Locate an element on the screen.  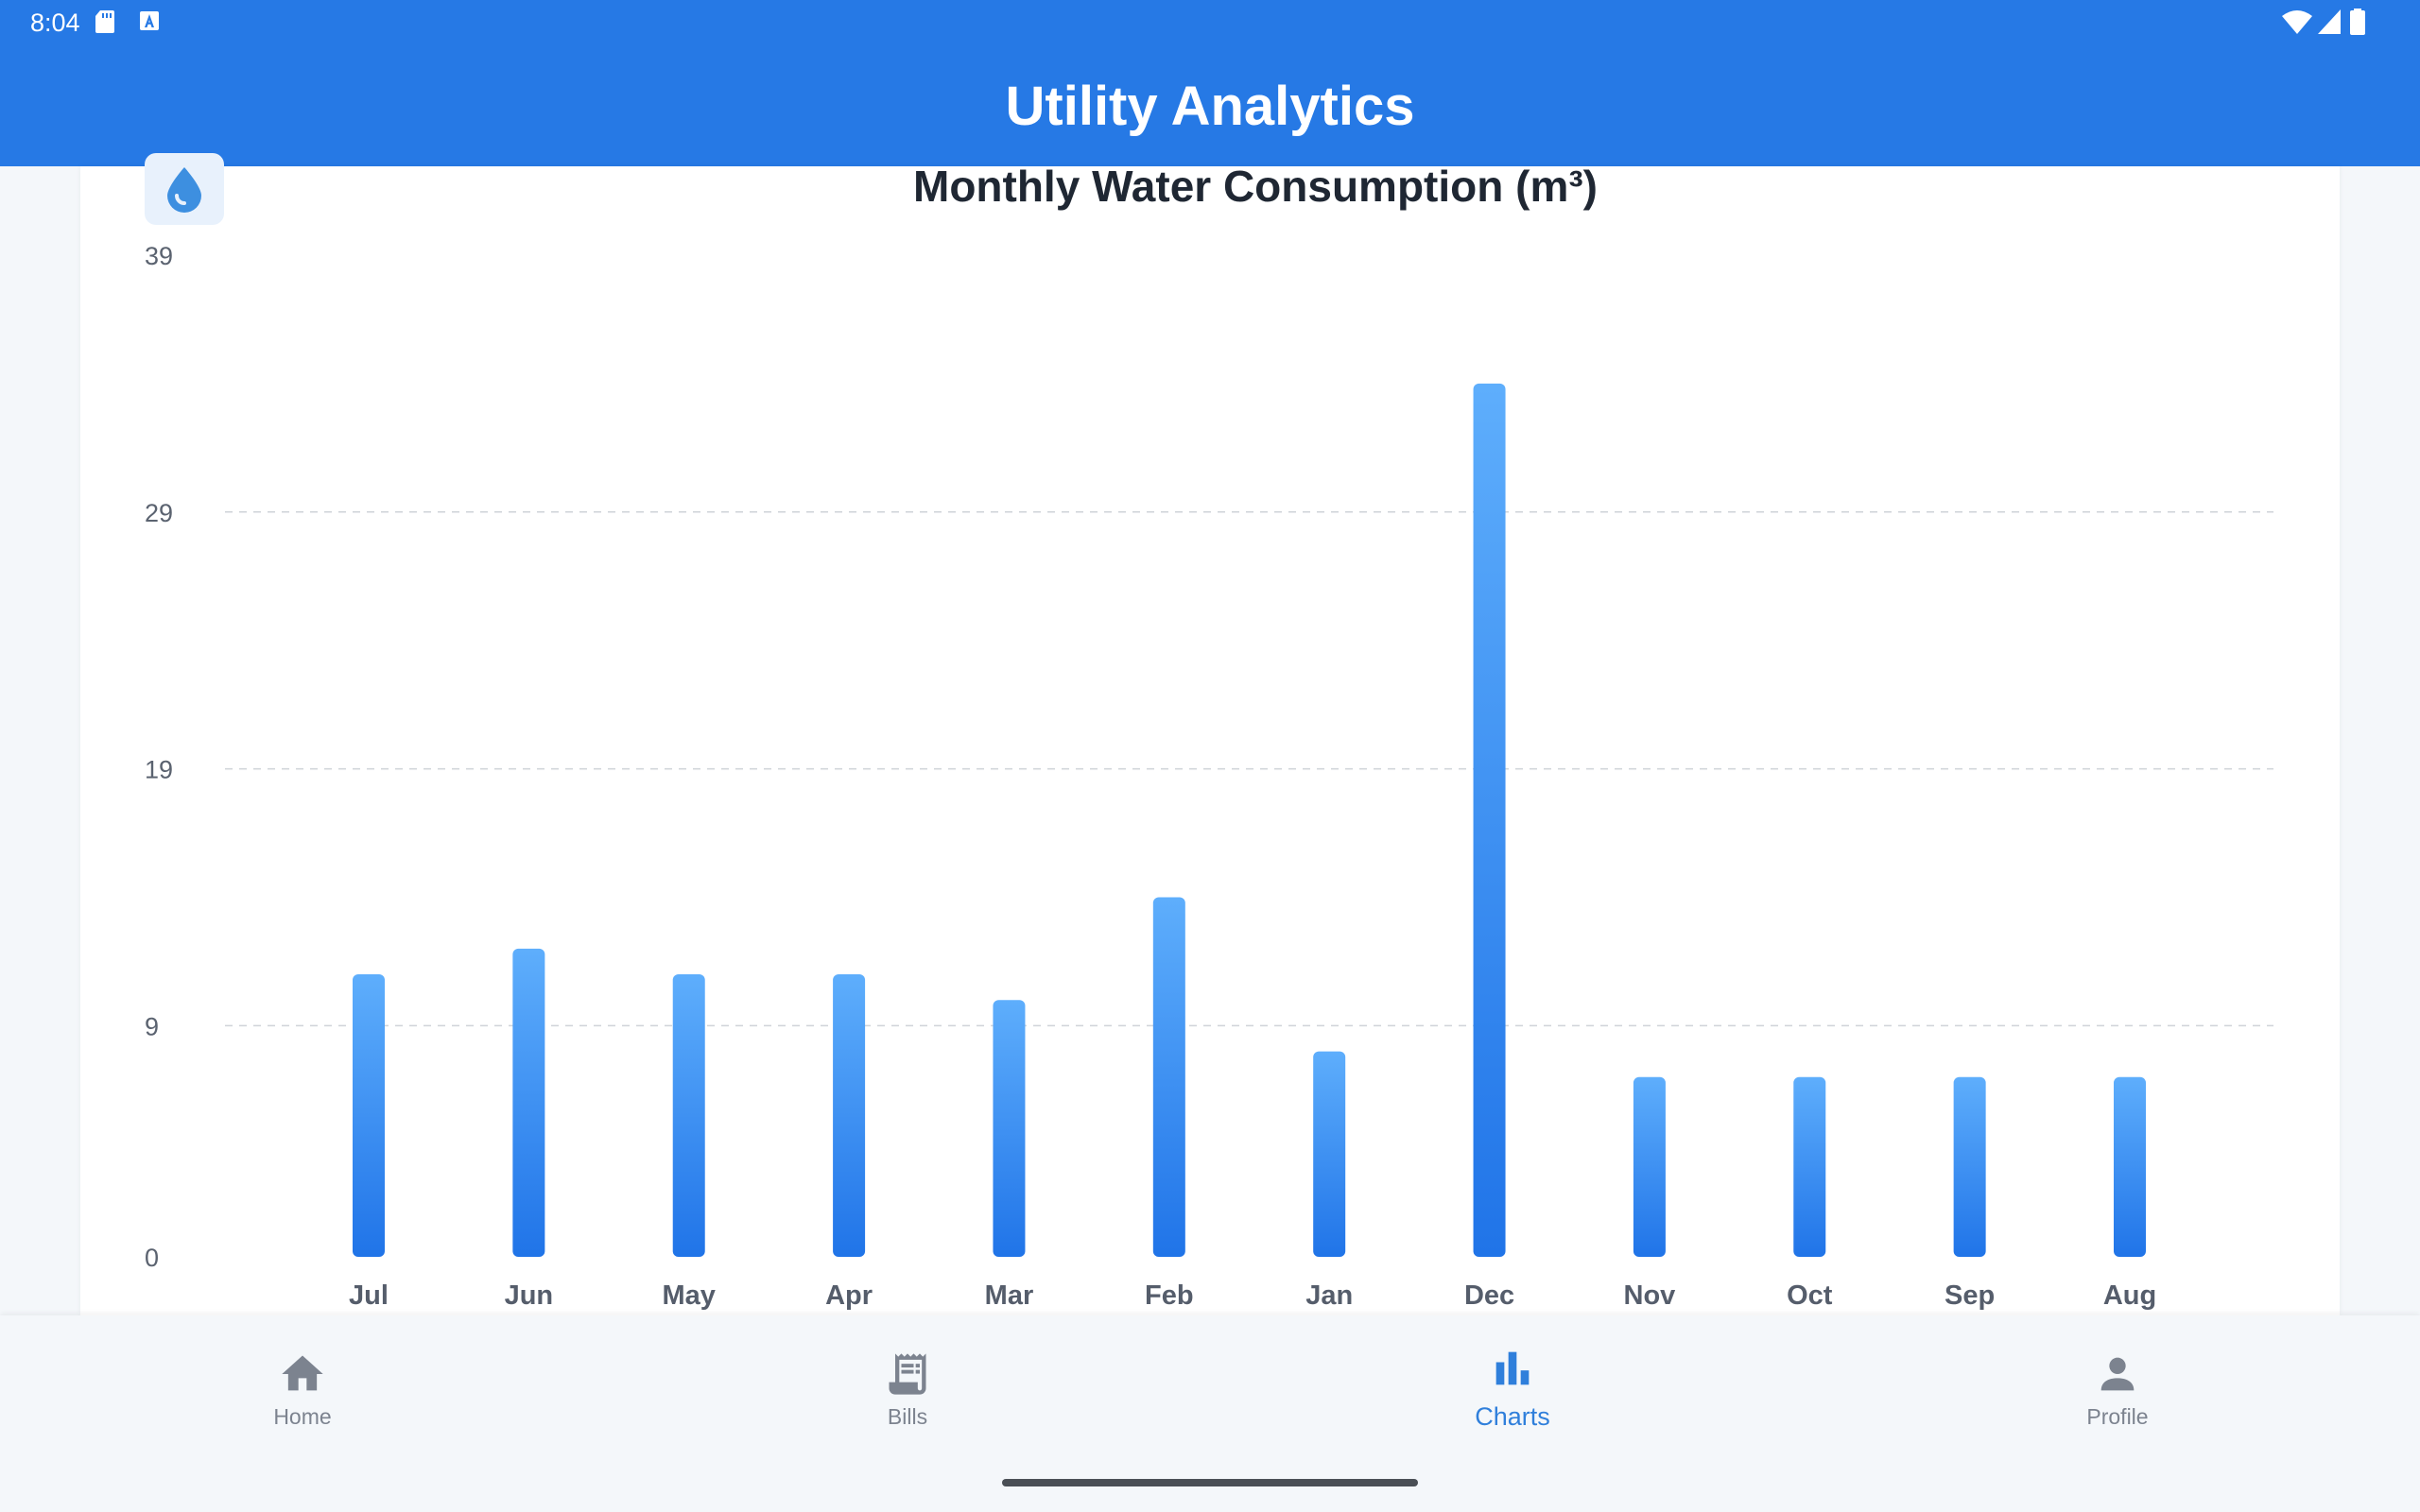
x-tick-label: Jan is located at coordinates (1329, 1295).